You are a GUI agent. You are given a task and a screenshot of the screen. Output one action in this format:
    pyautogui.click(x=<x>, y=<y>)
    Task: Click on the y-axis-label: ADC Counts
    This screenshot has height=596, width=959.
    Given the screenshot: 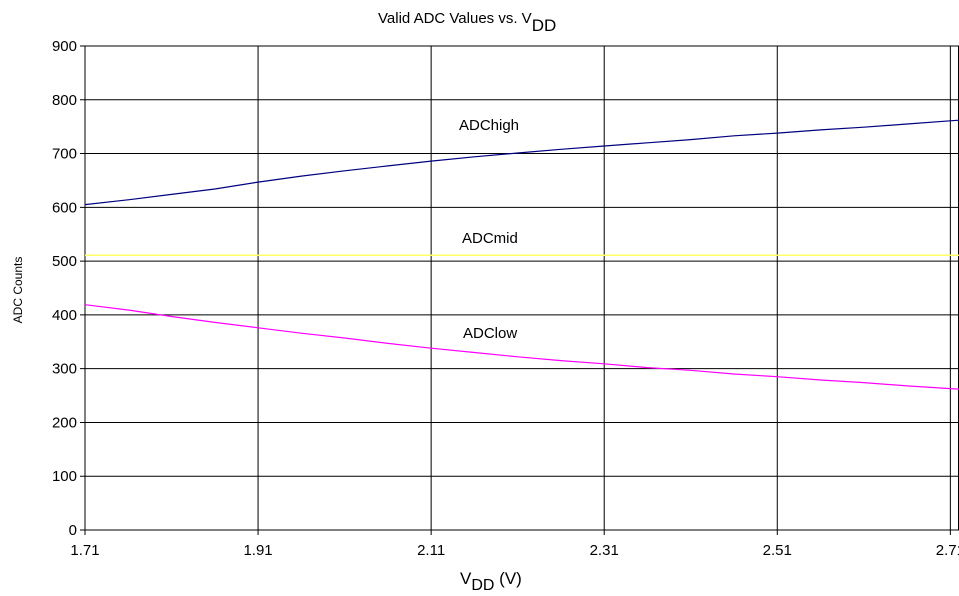 What is the action you would take?
    pyautogui.click(x=18, y=290)
    